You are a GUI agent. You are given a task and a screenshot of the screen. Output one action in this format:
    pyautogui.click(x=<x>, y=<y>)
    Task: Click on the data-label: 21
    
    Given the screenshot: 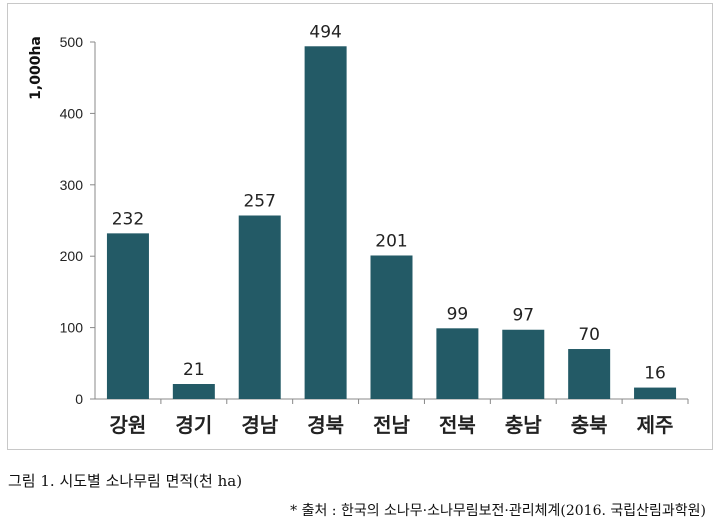 What is the action you would take?
    pyautogui.click(x=194, y=370)
    